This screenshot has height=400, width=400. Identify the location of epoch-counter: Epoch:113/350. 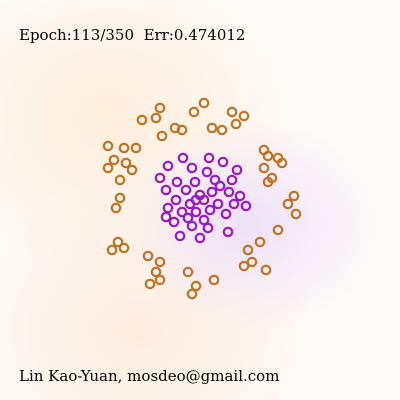
(77, 35).